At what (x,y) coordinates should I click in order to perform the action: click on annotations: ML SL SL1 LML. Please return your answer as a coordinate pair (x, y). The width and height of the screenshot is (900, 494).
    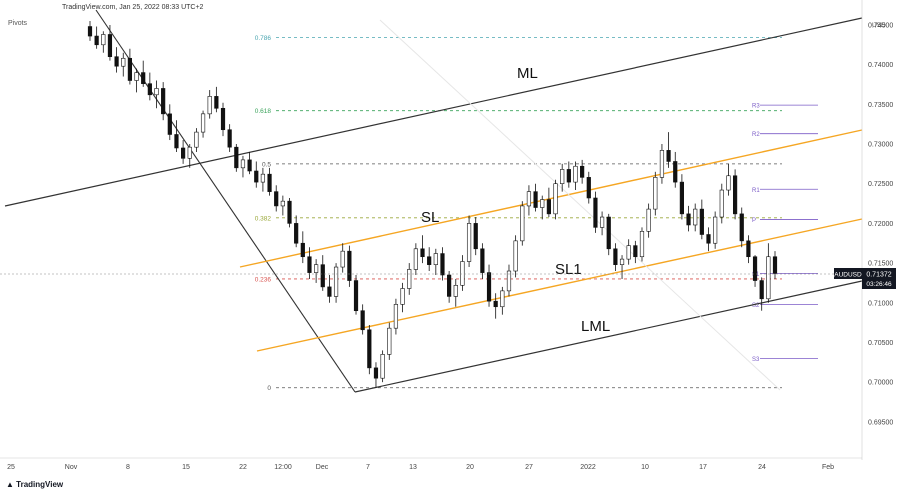
    Looking at the image, I should click on (515, 200).